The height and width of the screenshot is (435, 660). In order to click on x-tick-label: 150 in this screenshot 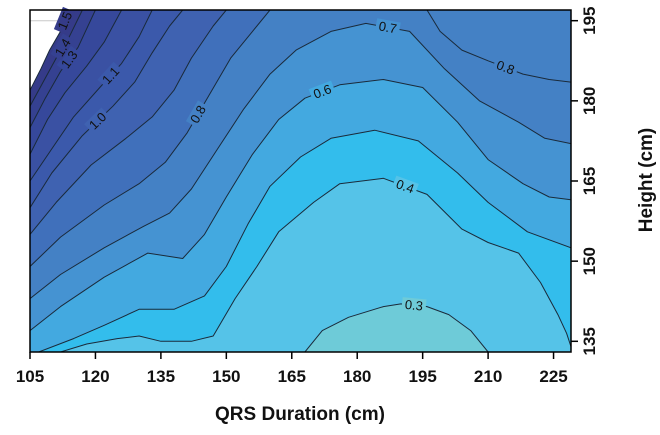, I will do `click(226, 376)`.